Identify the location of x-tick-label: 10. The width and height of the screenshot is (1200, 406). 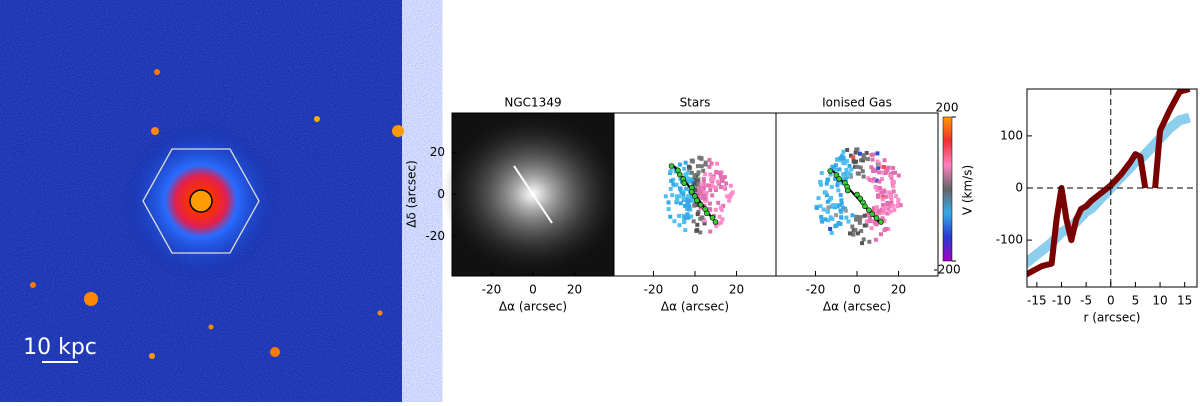
(1159, 301).